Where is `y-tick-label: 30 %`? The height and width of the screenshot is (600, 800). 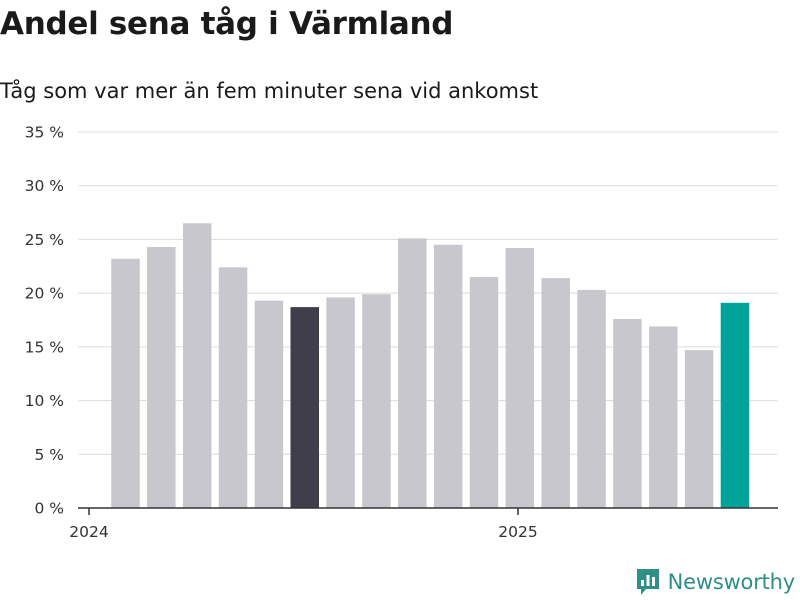 y-tick-label: 30 % is located at coordinates (44, 186).